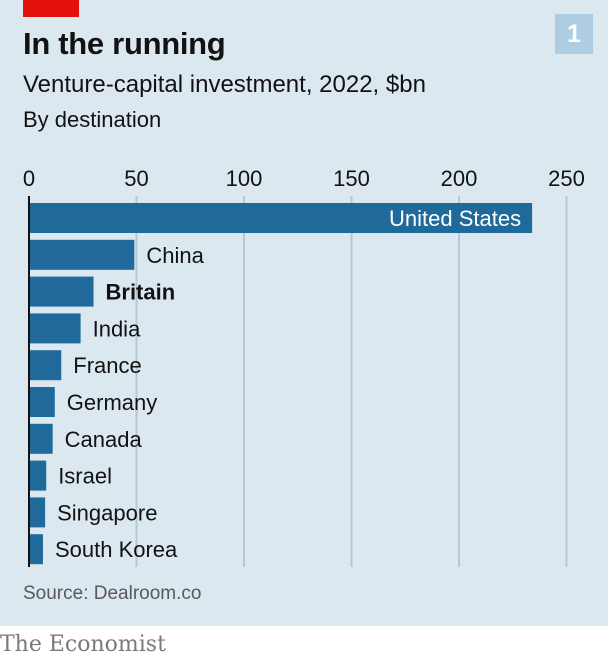 This screenshot has height=662, width=608. I want to click on x-tick-label: 0, so click(29, 178).